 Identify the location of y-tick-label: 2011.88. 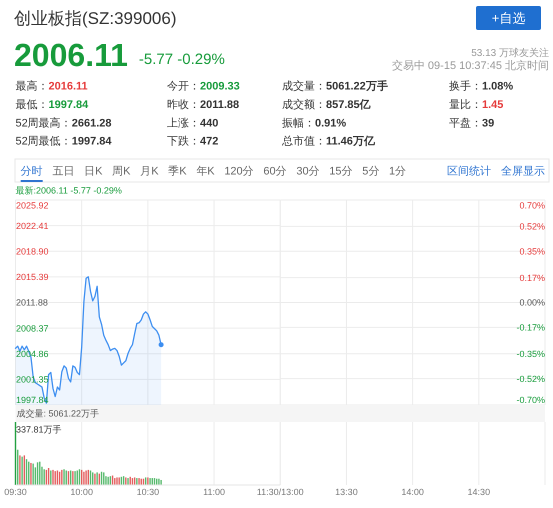
(32, 303).